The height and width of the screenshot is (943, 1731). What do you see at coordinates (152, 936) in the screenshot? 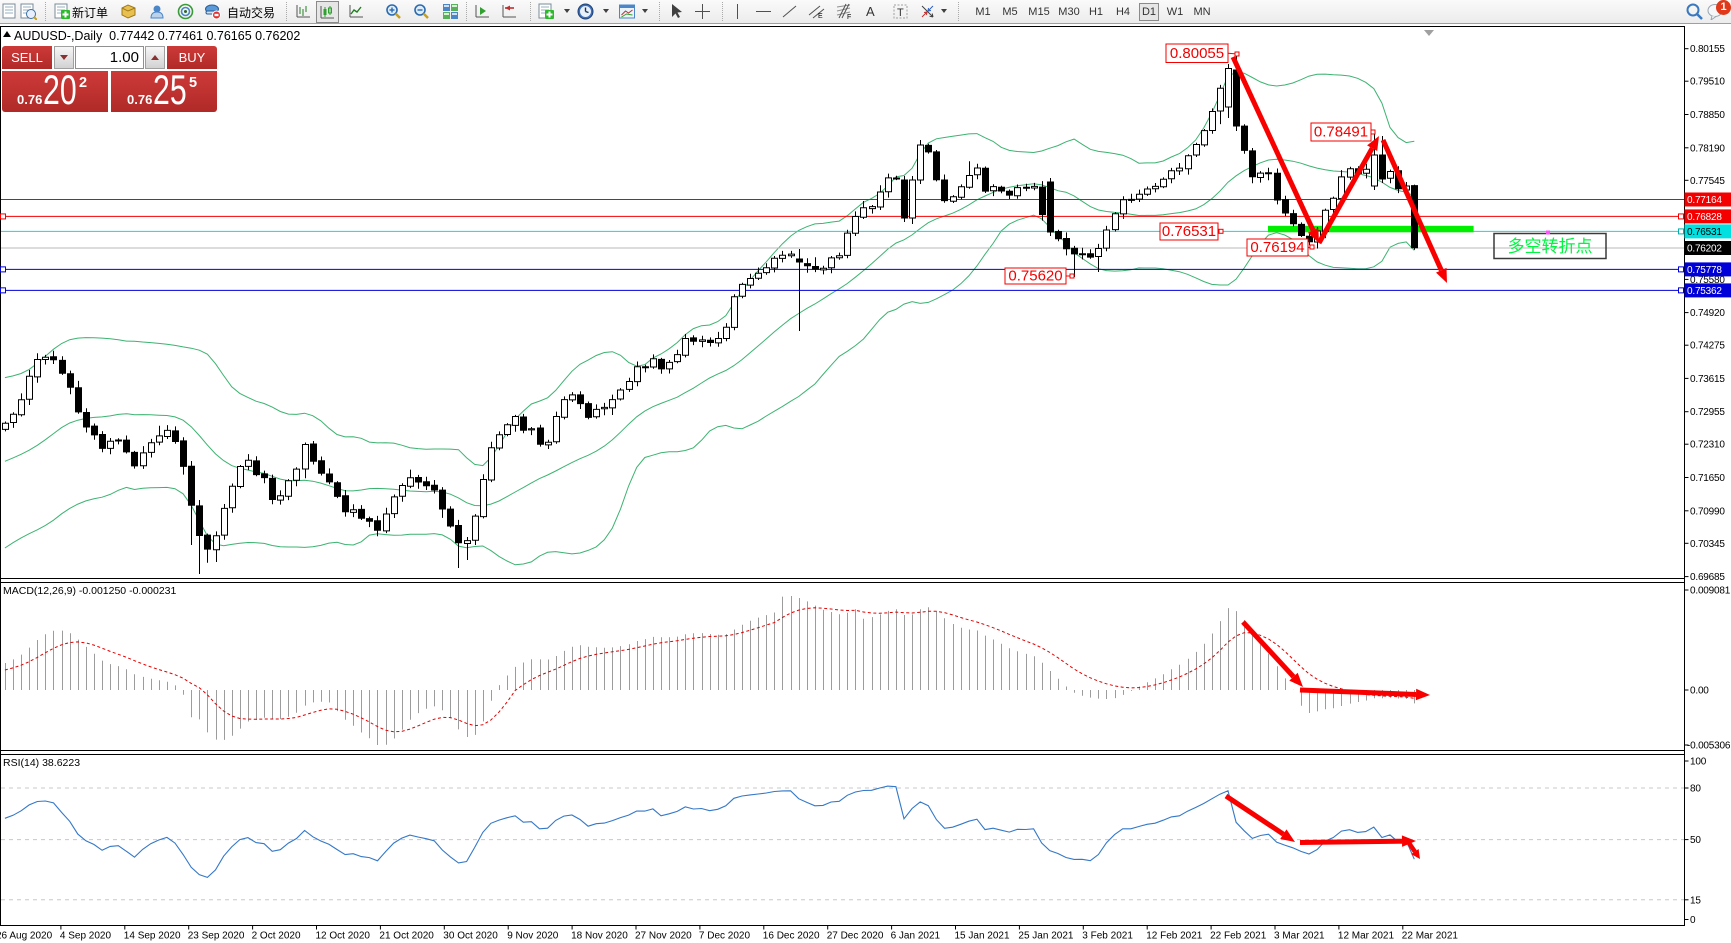
I see `svg-text: 14 Sep 2020` at bounding box center [152, 936].